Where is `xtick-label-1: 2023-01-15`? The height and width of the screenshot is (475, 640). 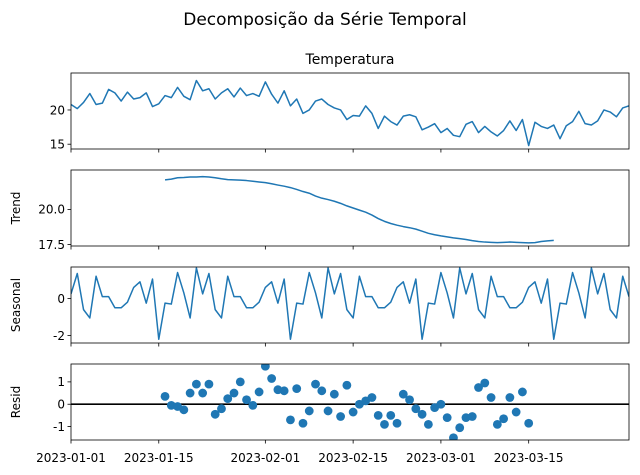
xtick-label-1: 2023-01-15 is located at coordinates (159, 458).